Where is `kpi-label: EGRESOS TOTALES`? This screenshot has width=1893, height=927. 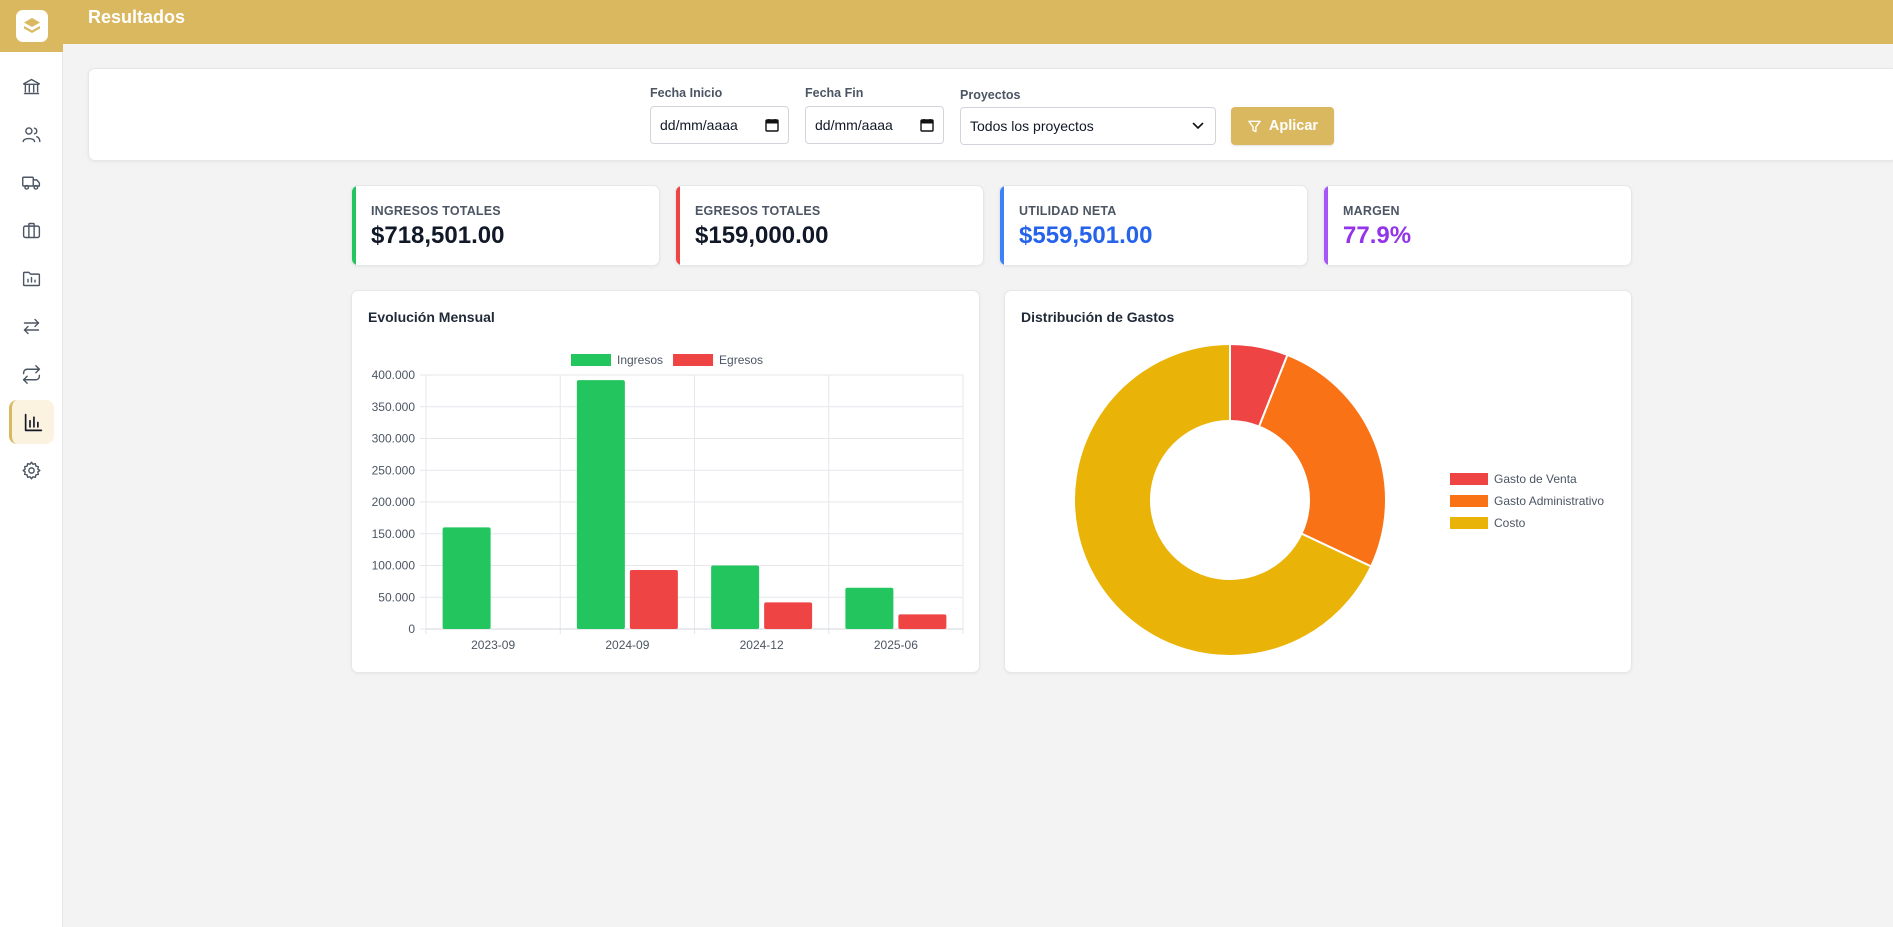
kpi-label: EGRESOS TOTALES is located at coordinates (758, 211).